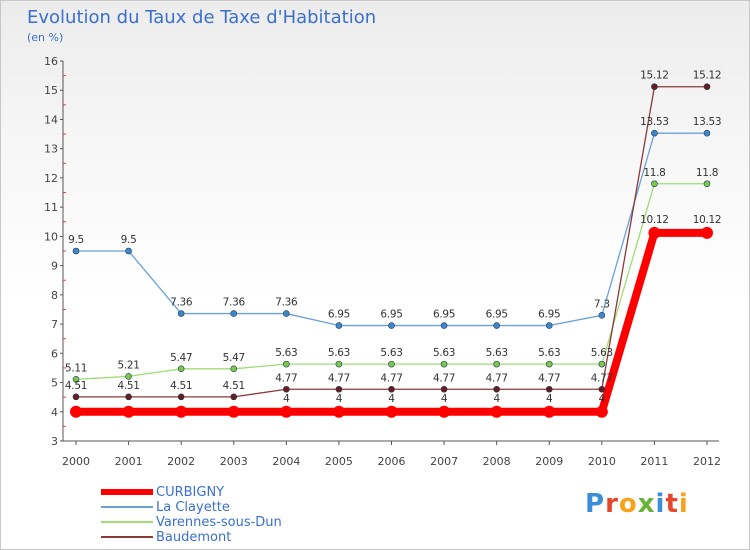  I want to click on x-tick-label: 2011, so click(654, 461).